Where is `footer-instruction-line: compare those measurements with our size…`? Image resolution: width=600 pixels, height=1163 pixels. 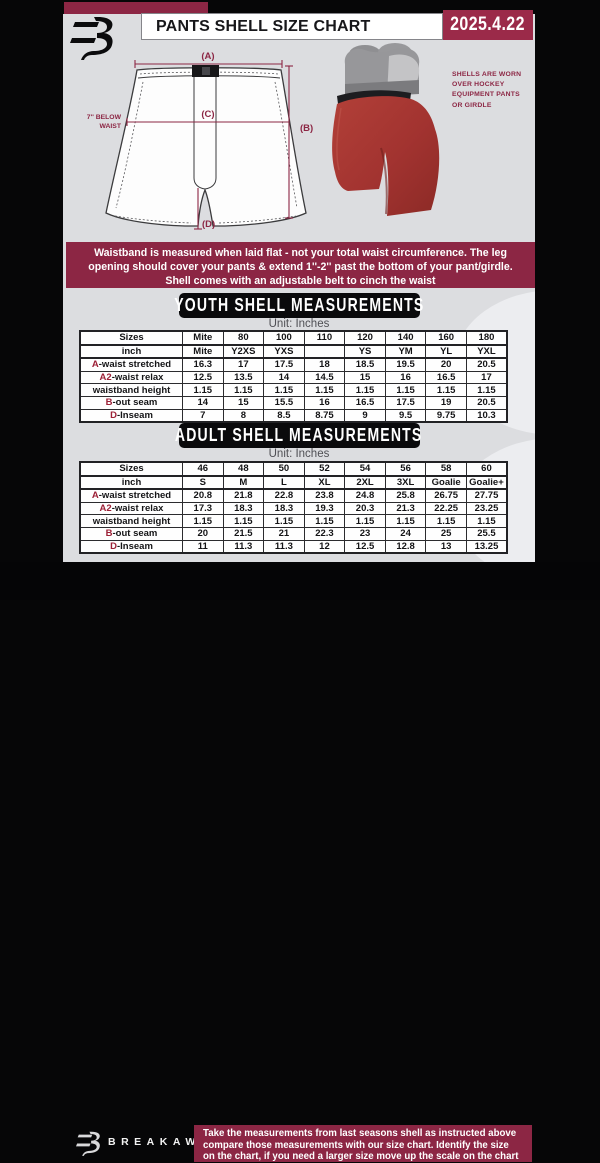
footer-instruction-line: compare those measurements with our size… is located at coordinates (356, 1145).